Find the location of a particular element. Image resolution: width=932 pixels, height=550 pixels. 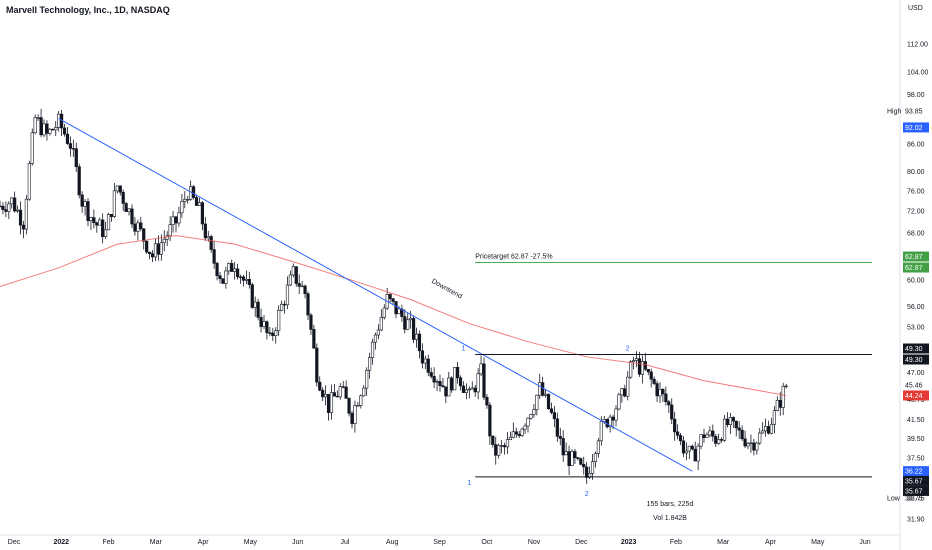

x-axis-tick-label: Apr is located at coordinates (204, 542).